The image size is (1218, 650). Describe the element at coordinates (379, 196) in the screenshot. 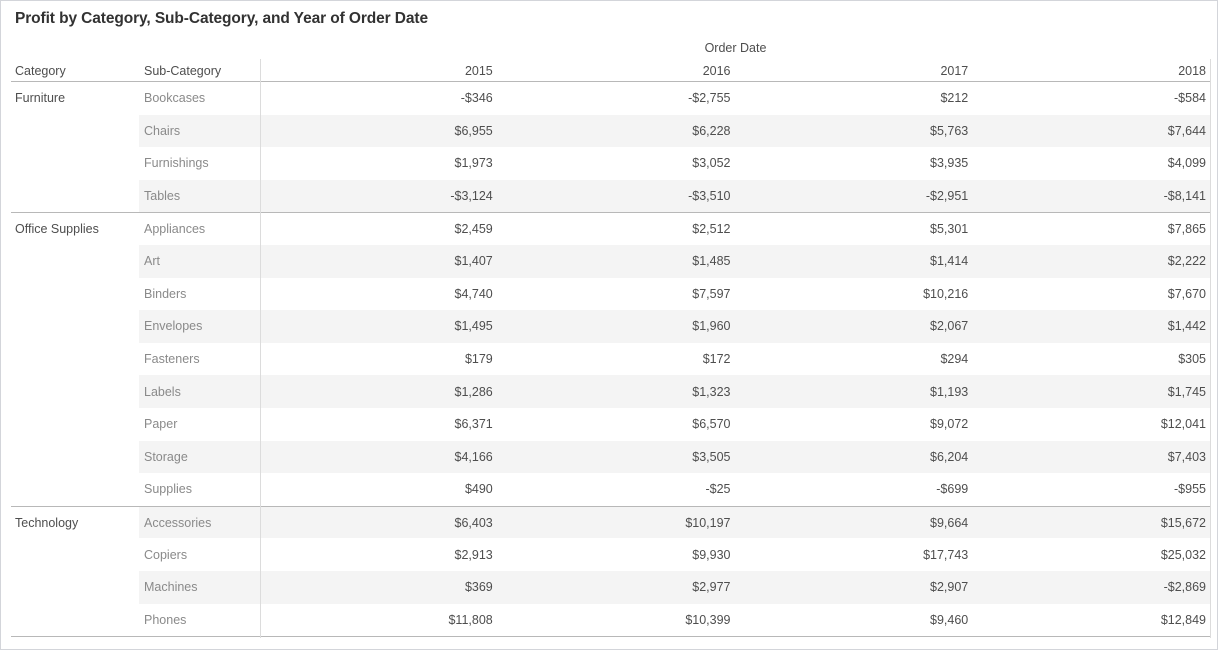

I see `value-cell: -$3,124` at that location.